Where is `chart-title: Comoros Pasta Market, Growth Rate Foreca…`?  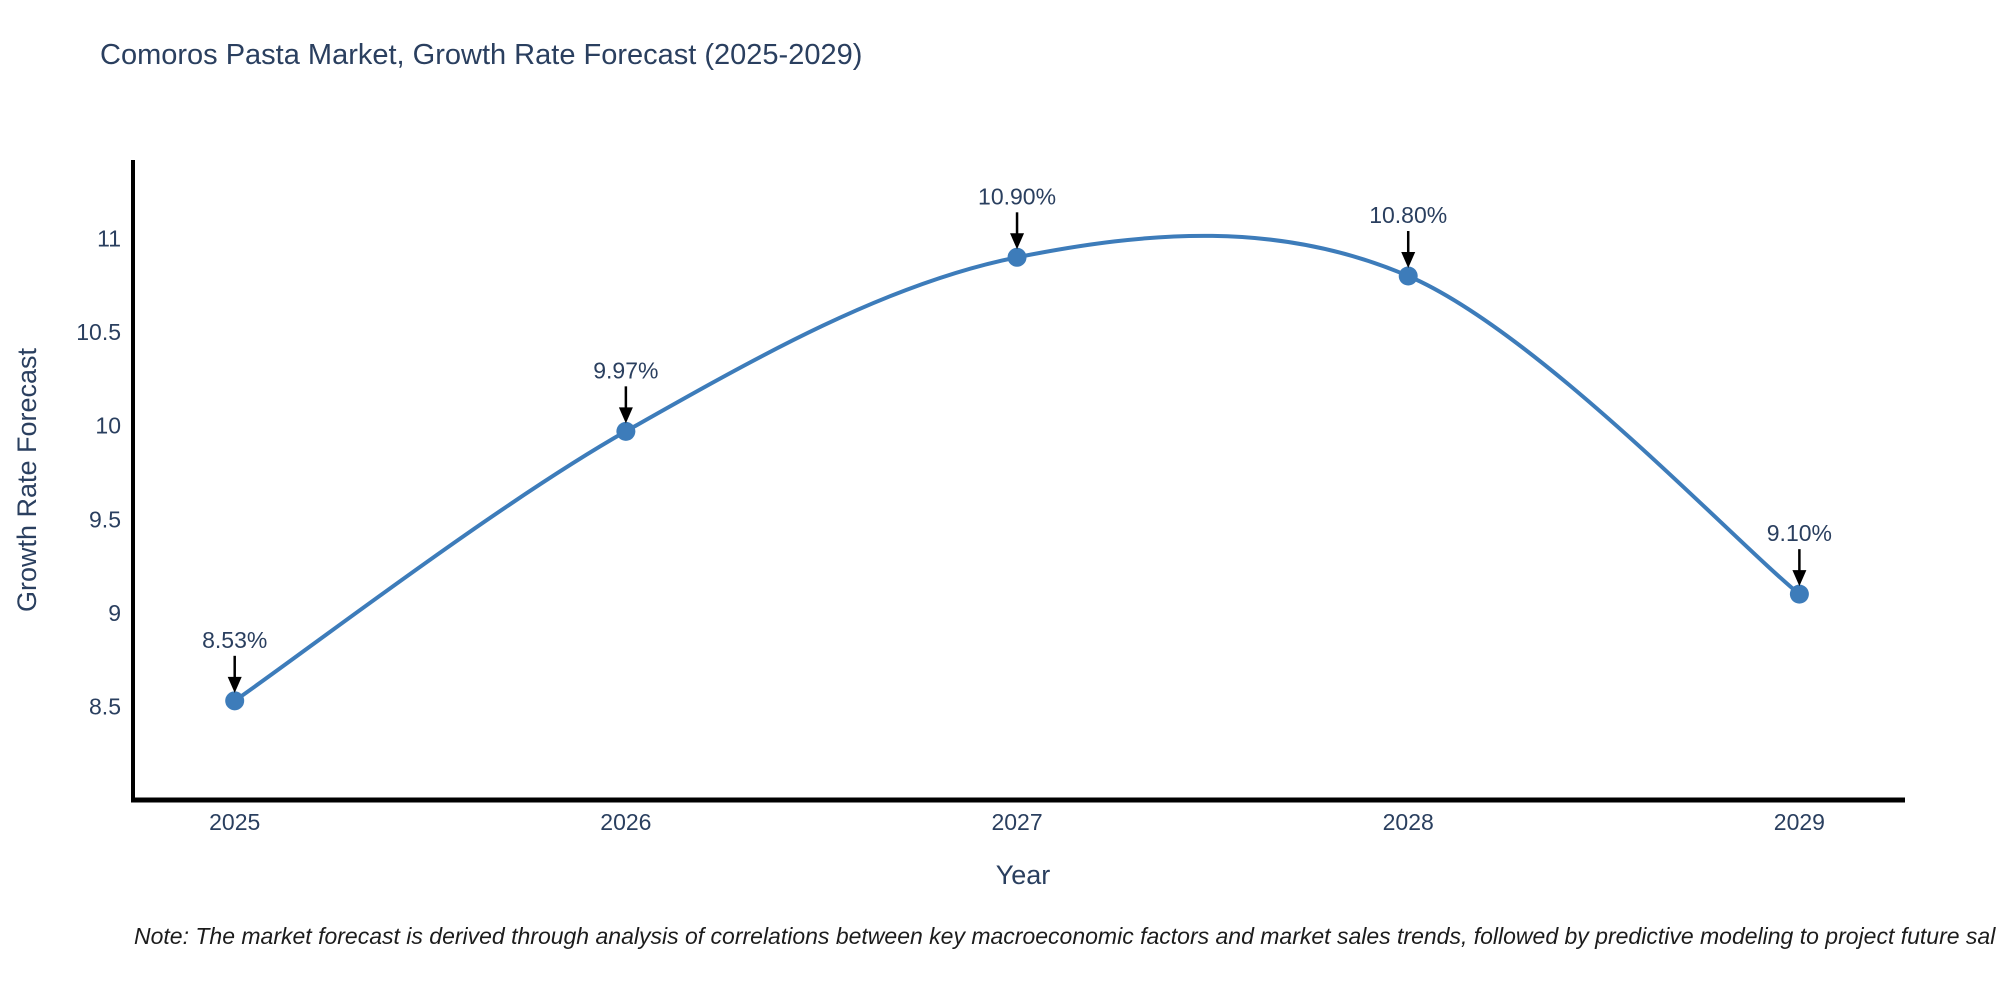 chart-title: Comoros Pasta Market, Growth Rate Foreca… is located at coordinates (481, 55).